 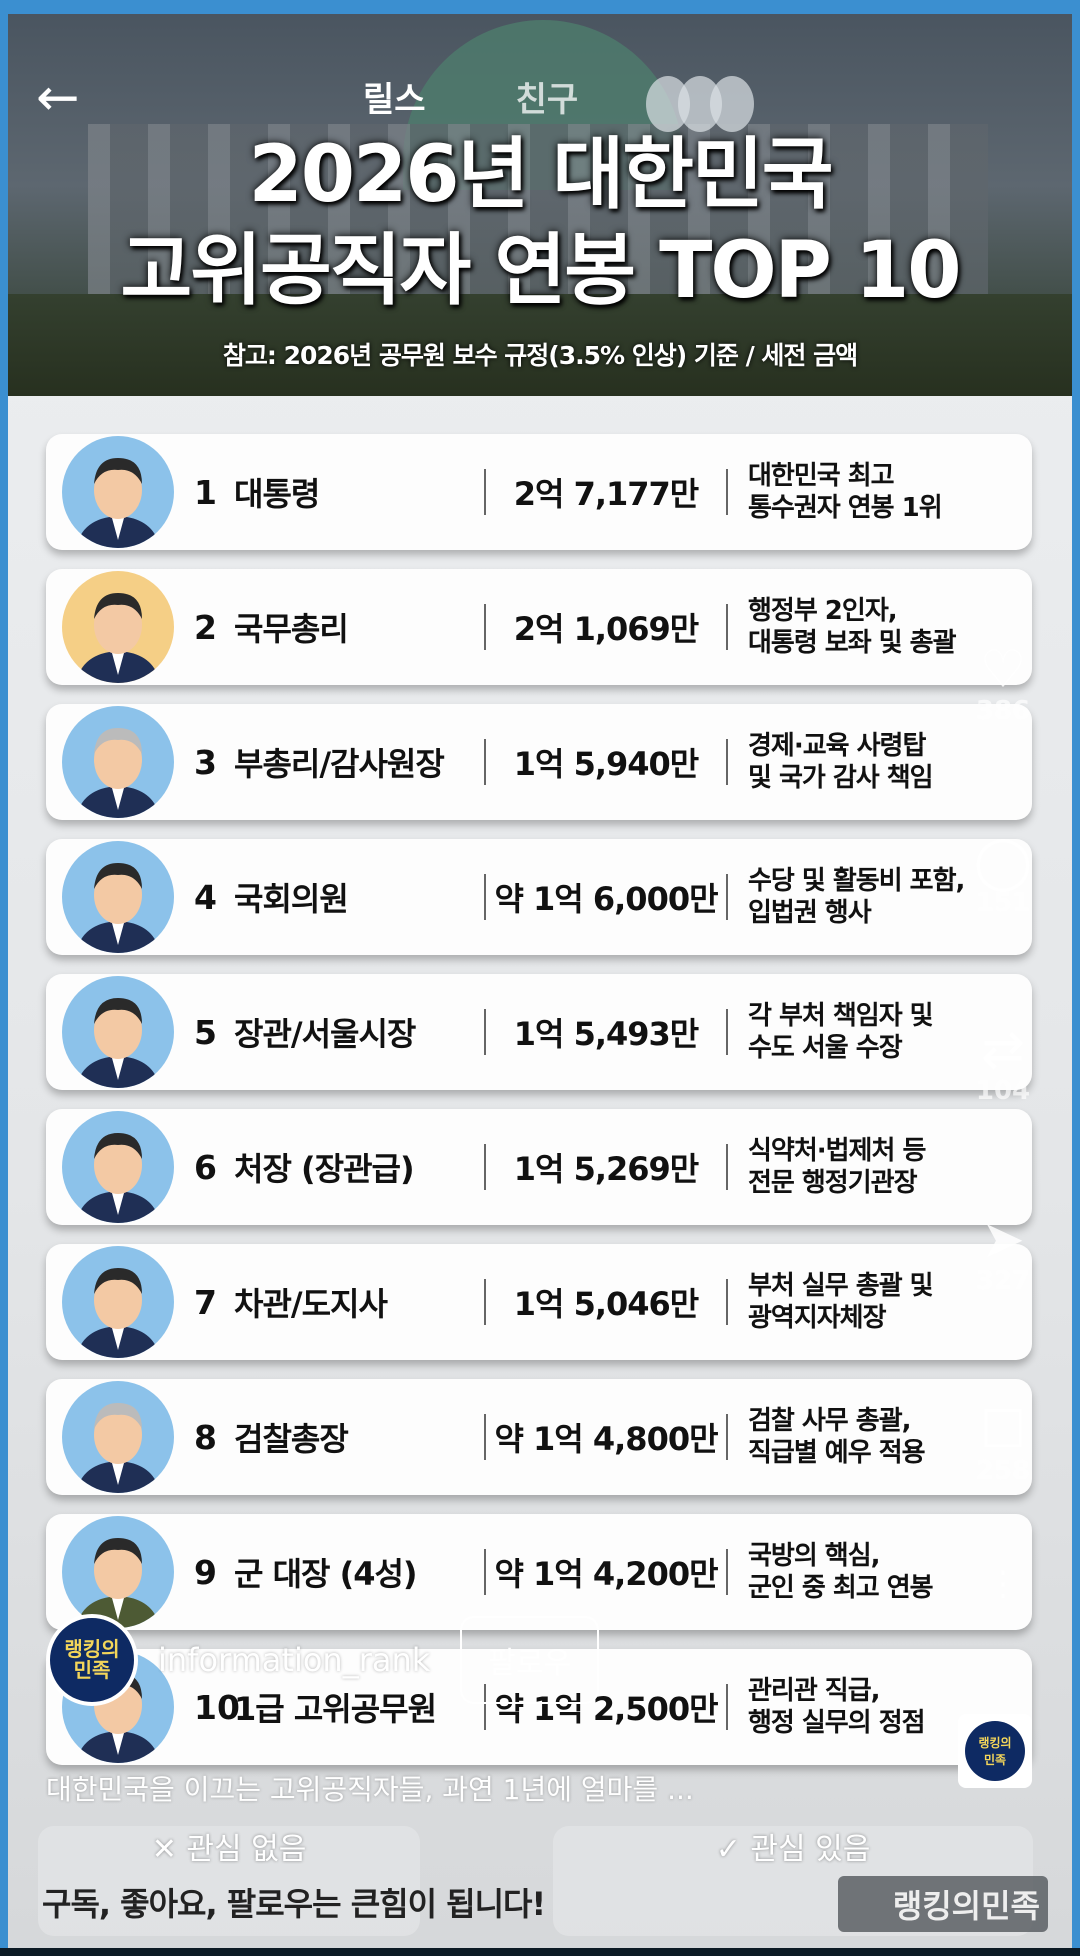 I want to click on salary: 1억 5,940만, so click(x=606, y=764).